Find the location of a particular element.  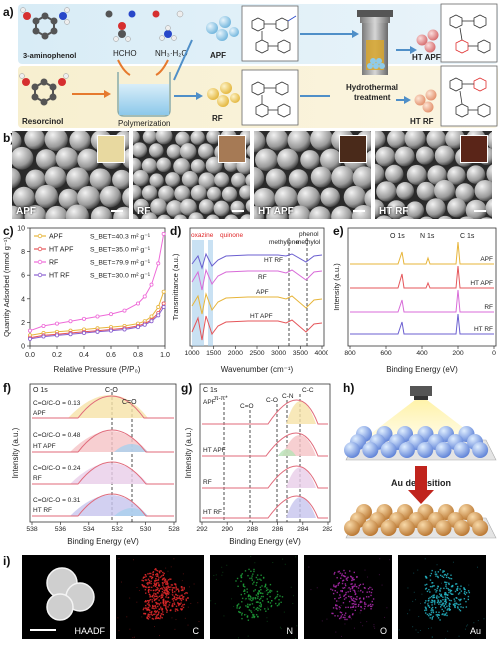

y-tick-label: 2 is located at coordinates (23, 323).